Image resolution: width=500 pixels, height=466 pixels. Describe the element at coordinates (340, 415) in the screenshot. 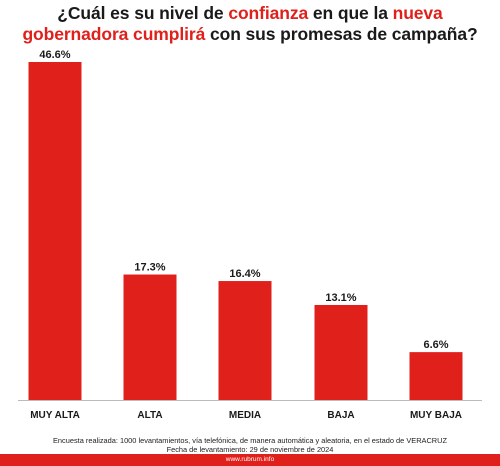

I see `x-tick-label: BAJA` at that location.